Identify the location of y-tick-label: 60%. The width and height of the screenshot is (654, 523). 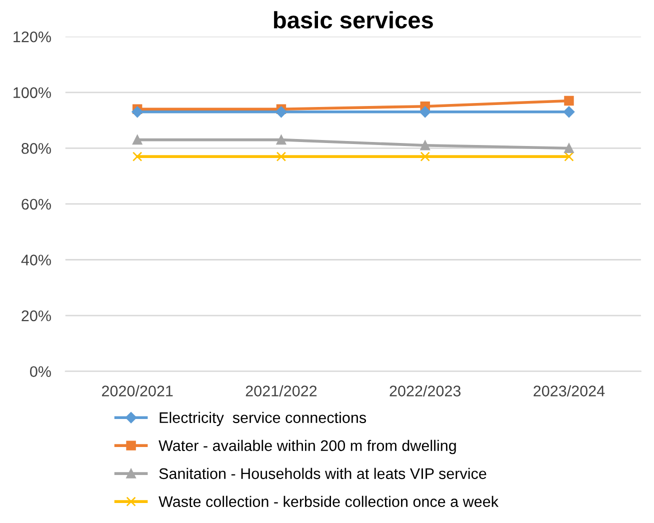
(36, 204).